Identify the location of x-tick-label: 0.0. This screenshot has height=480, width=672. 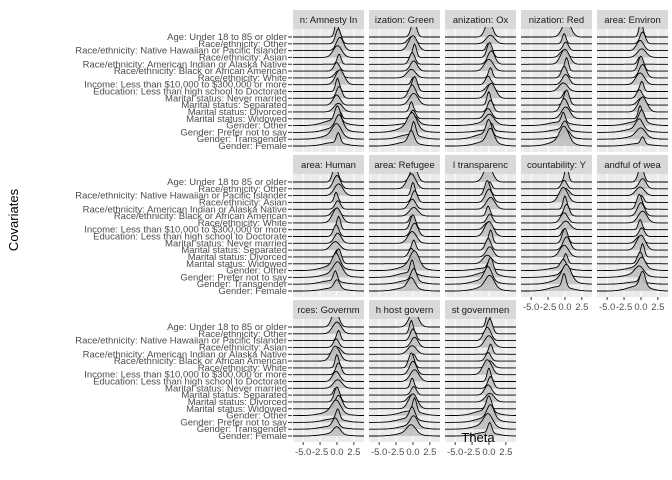
(640, 307).